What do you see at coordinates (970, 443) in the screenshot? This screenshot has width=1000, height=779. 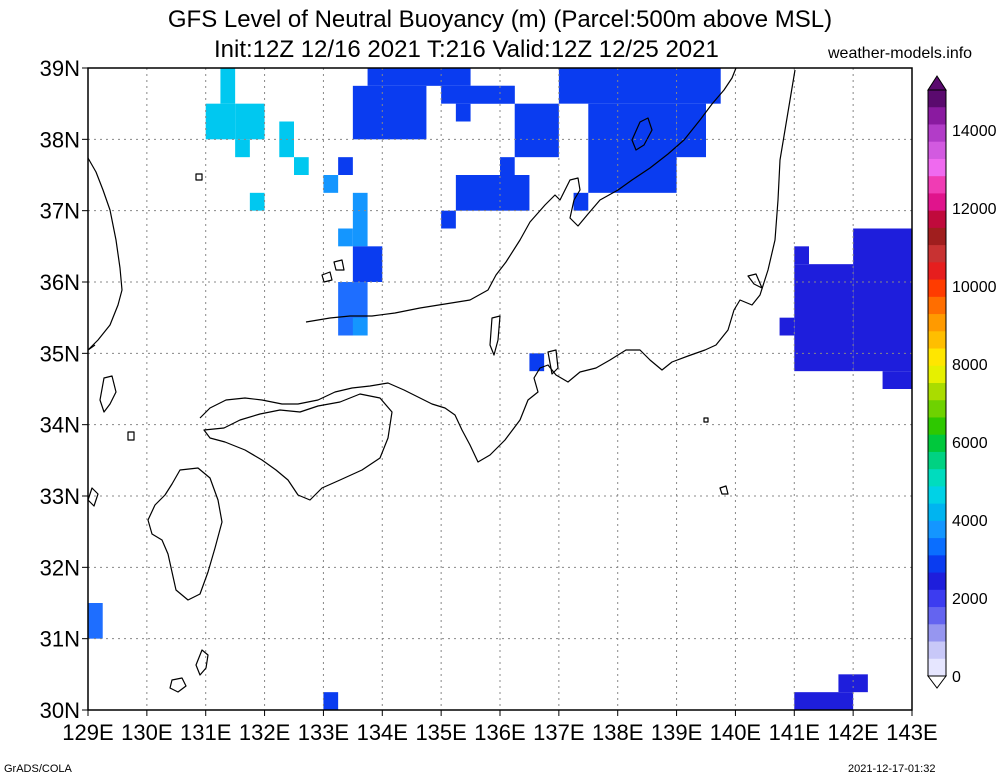 I see `colorbar-label: 6000` at bounding box center [970, 443].